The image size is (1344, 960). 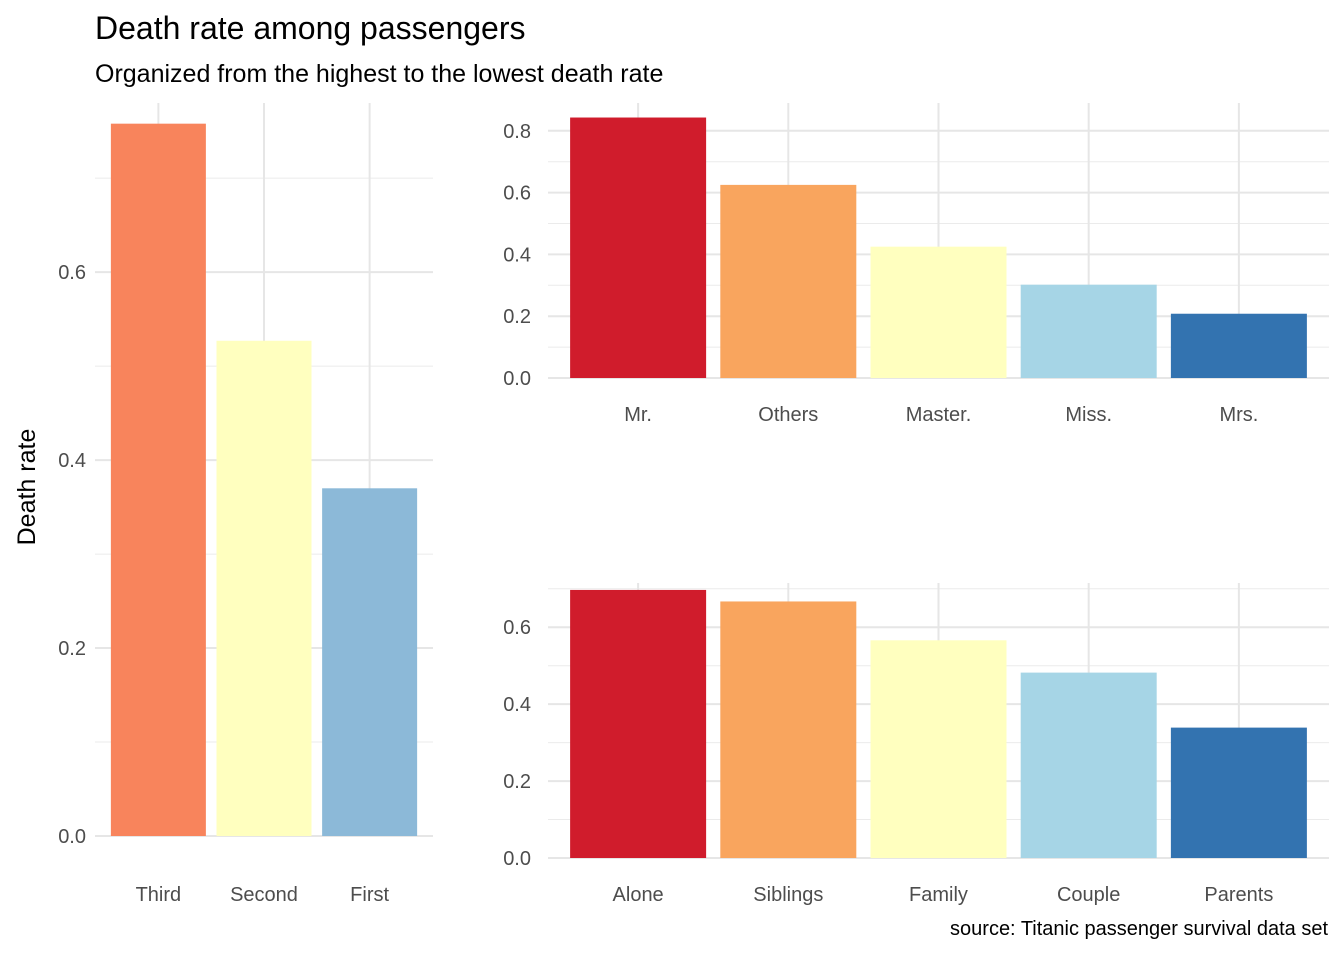 What do you see at coordinates (370, 662) in the screenshot?
I see `class-bar-first` at bounding box center [370, 662].